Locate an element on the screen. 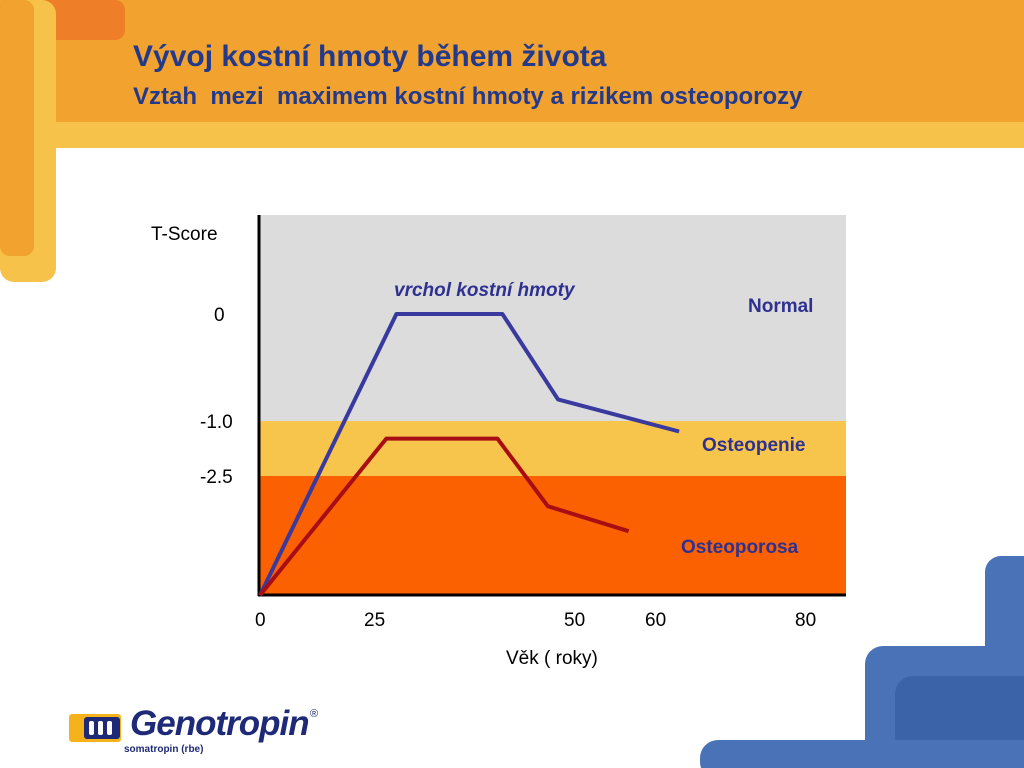 The width and height of the screenshot is (1024, 768). logo-tagline: somatropin (rbe) is located at coordinates (164, 749).